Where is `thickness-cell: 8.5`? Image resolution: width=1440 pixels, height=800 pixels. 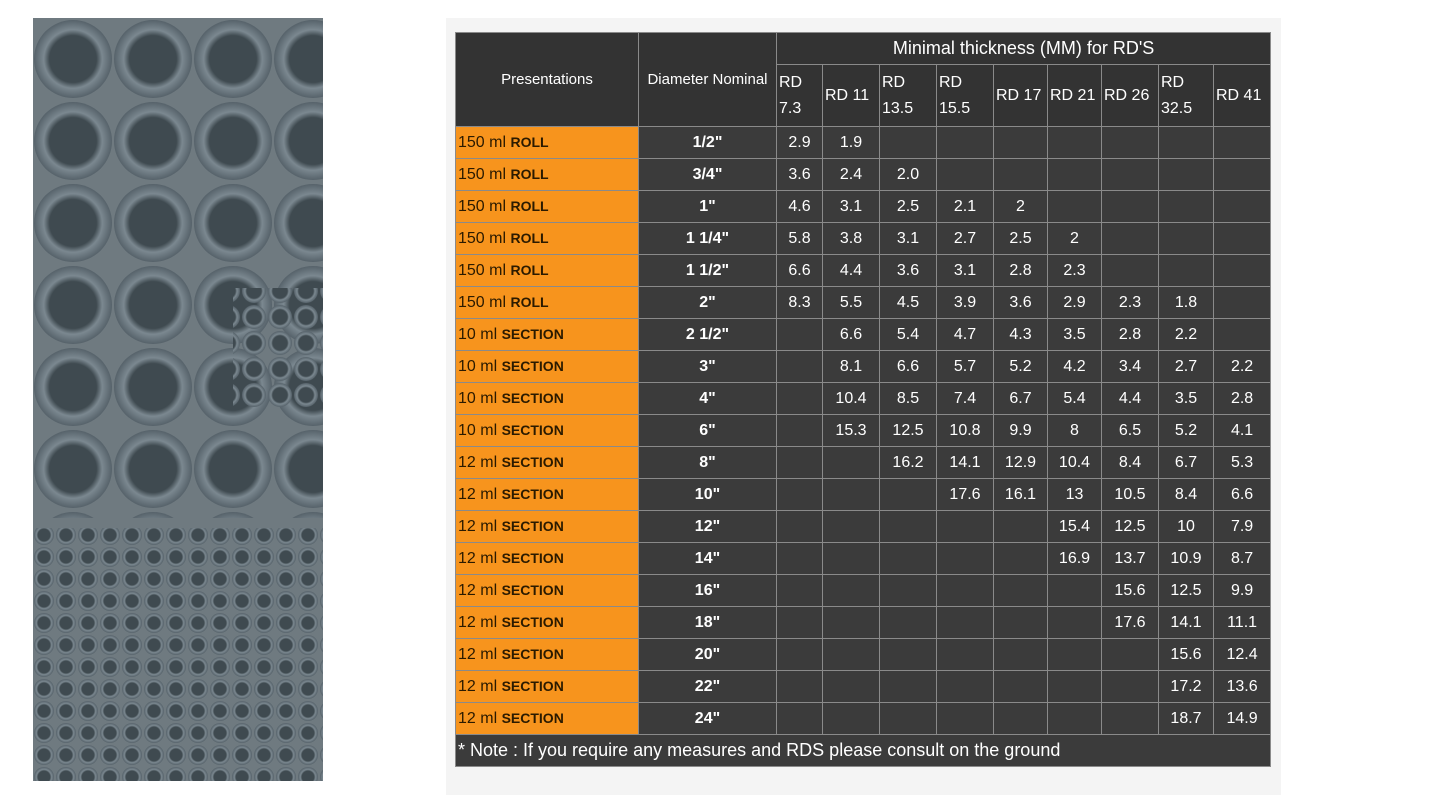 thickness-cell: 8.5 is located at coordinates (908, 398).